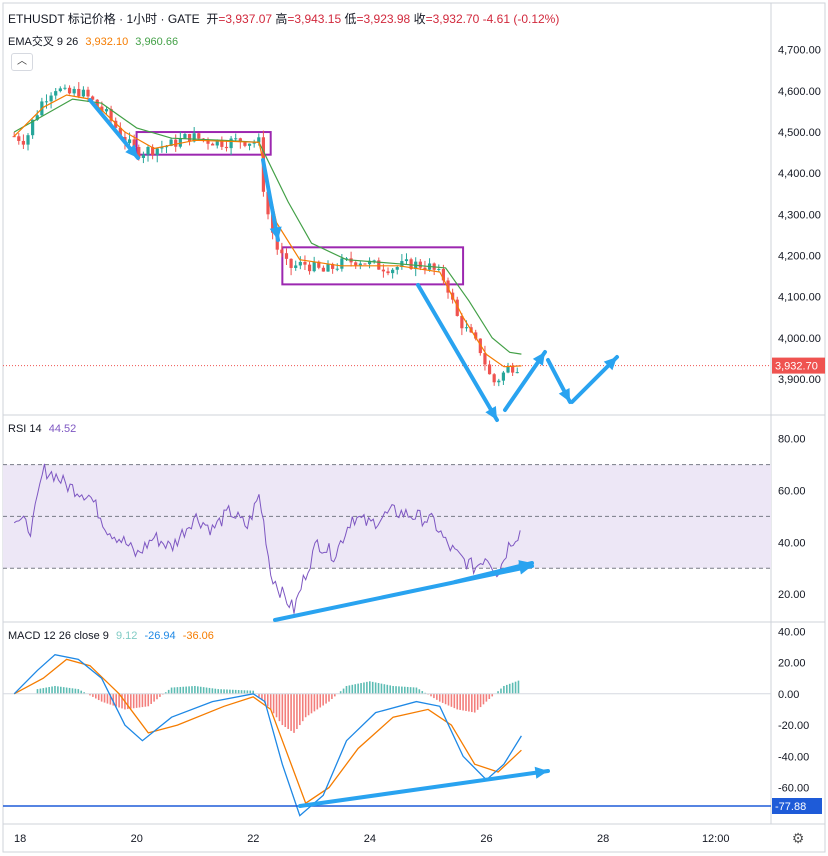 Image resolution: width=828 pixels, height=856 pixels. What do you see at coordinates (131, 151) in the screenshot?
I see `trend-arrow-head` at bounding box center [131, 151].